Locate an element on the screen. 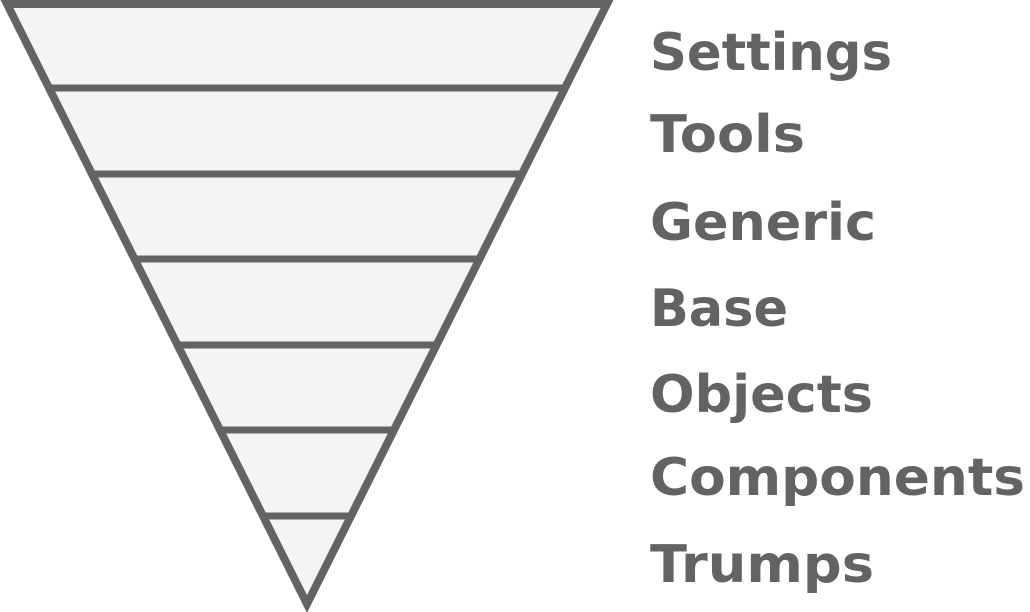 The height and width of the screenshot is (612, 1030). layer-label-trumps: Trumps is located at coordinates (762, 565).